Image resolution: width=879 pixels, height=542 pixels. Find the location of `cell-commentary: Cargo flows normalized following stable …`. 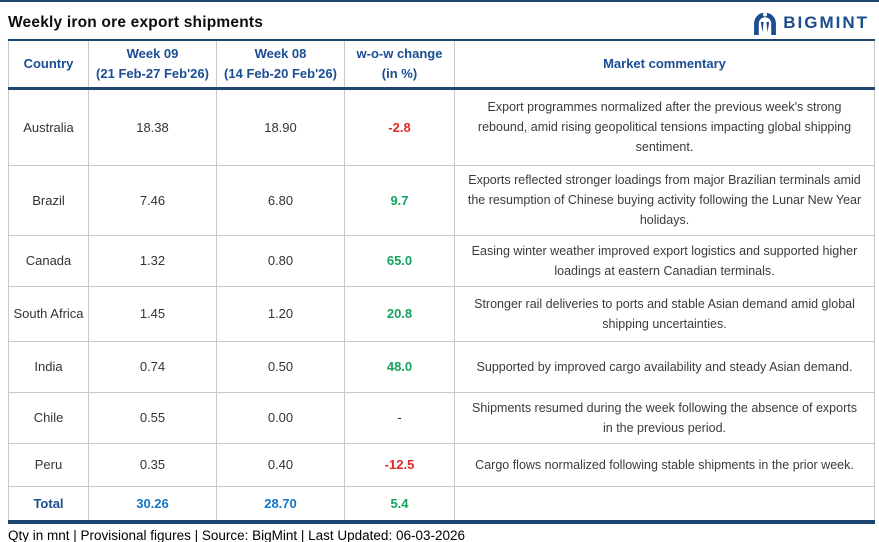

cell-commentary: Cargo flows normalized following stable … is located at coordinates (664, 464).